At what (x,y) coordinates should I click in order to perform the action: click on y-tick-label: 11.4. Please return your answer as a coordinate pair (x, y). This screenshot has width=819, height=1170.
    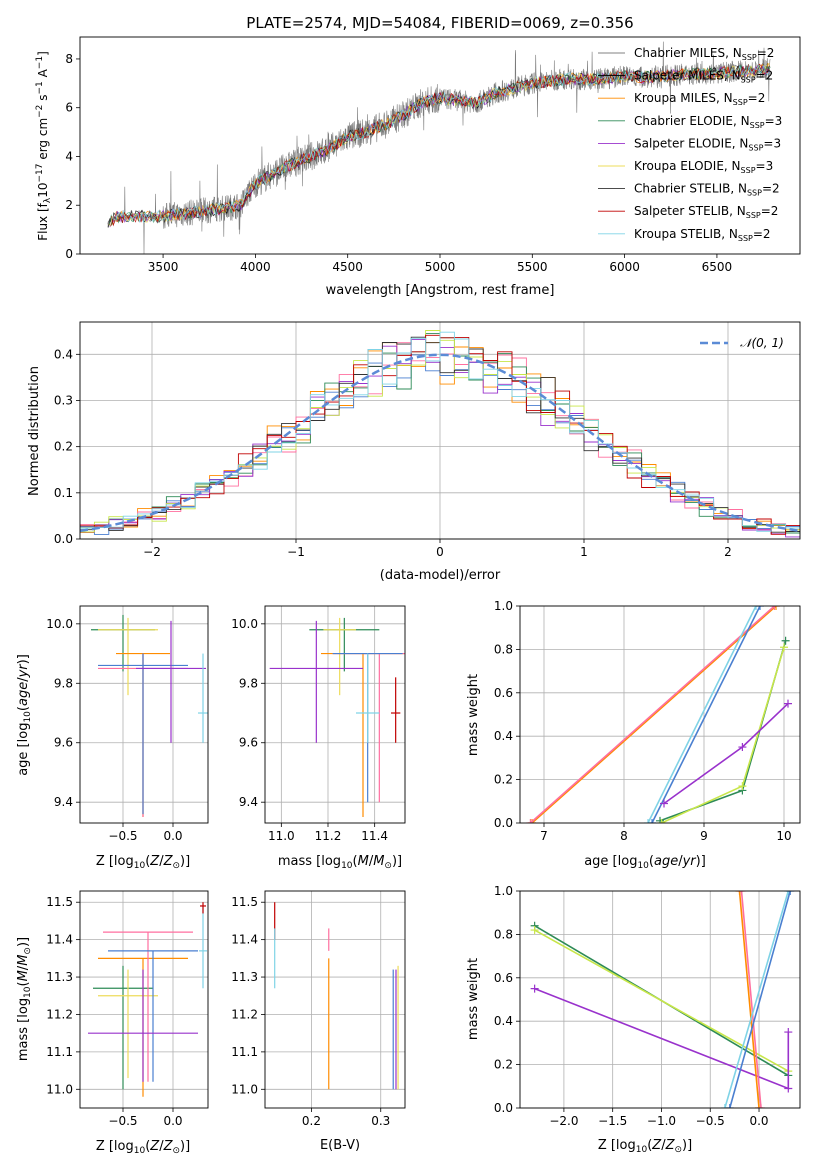
    Looking at the image, I should click on (59, 940).